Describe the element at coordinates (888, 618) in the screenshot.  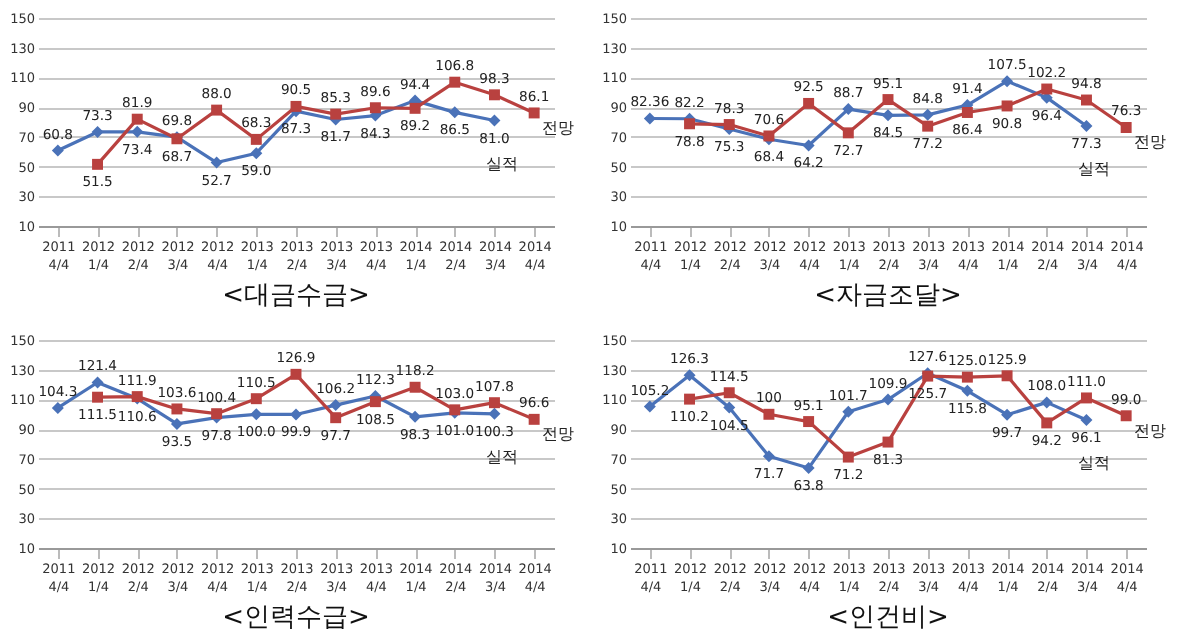
I see `text: <인건비>` at that location.